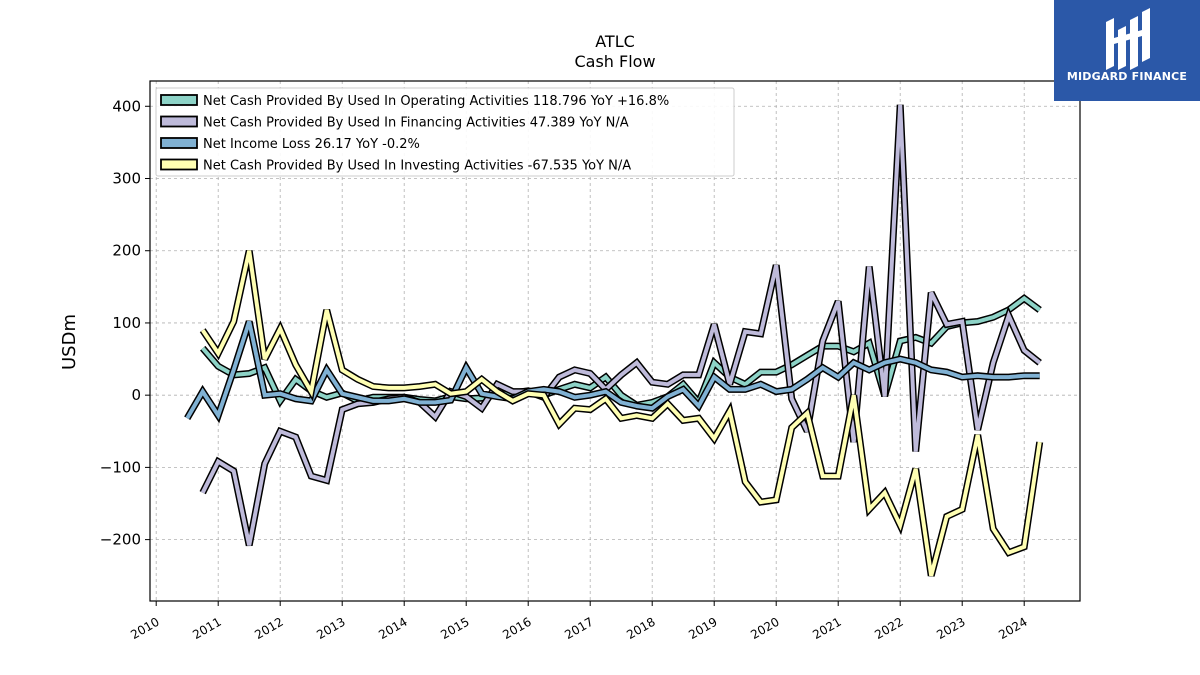  I want to click on x-tick-label: 2016, so click(516, 628).